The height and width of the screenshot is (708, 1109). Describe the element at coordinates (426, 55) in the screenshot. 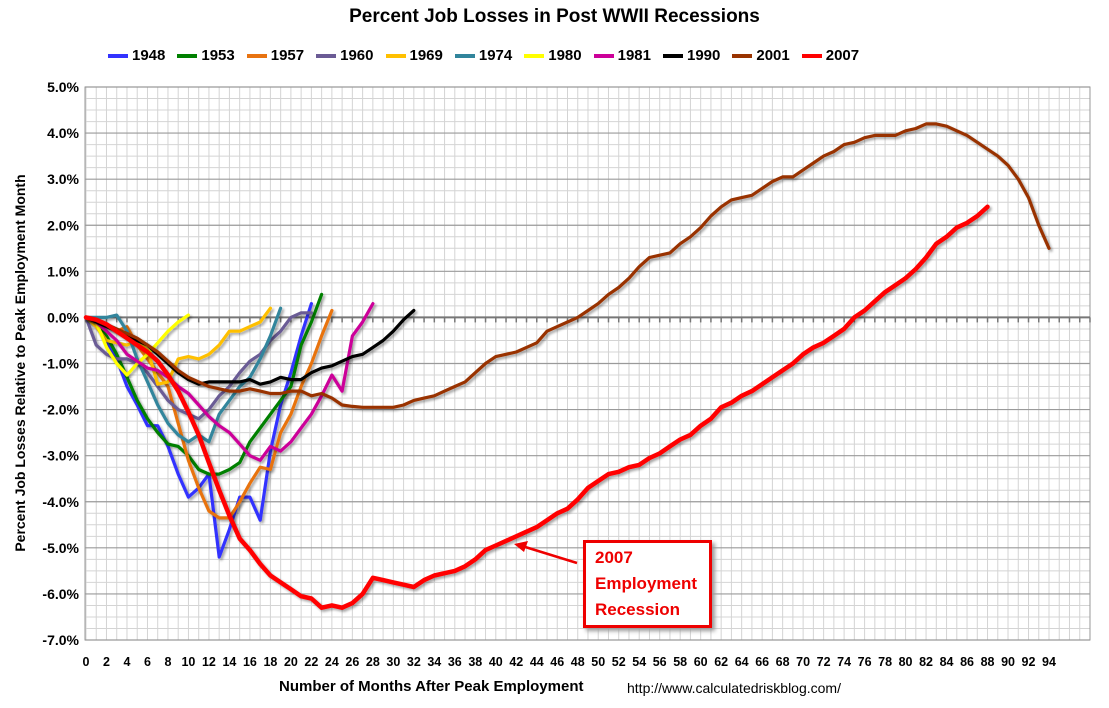

I see `legend-label: 1969` at that location.